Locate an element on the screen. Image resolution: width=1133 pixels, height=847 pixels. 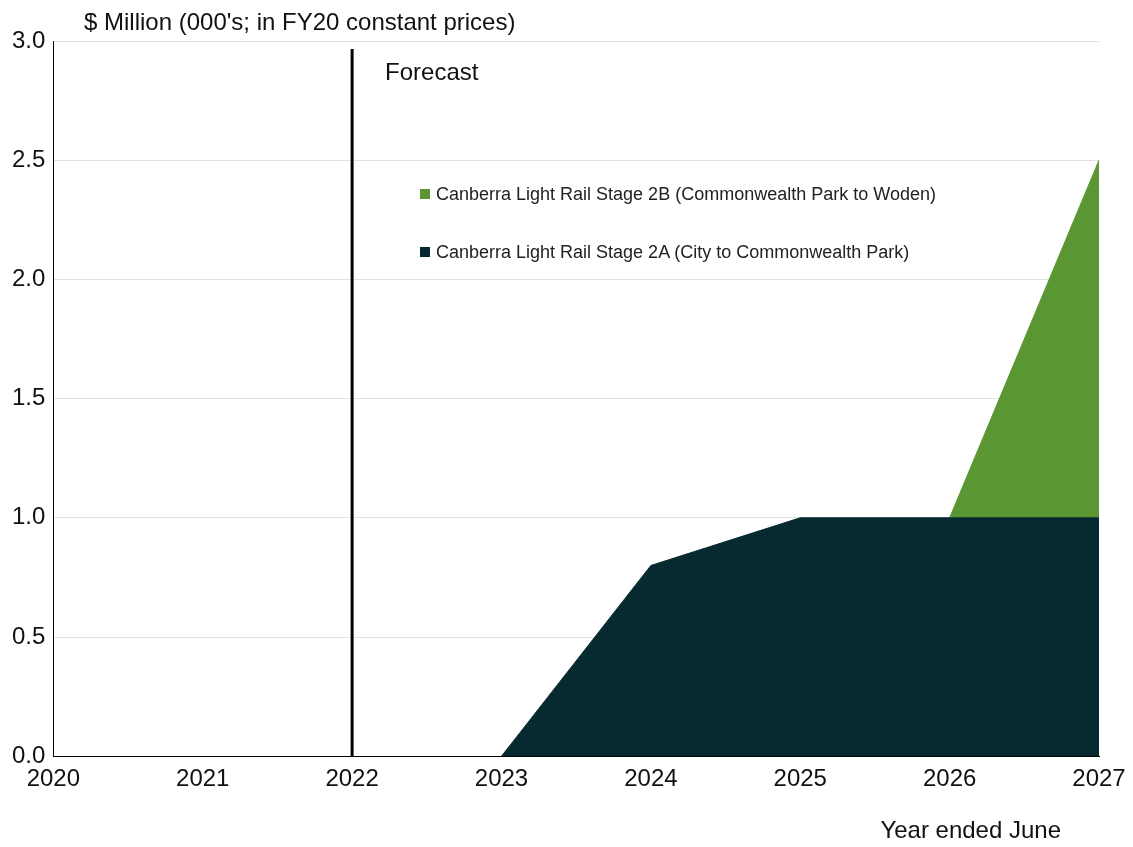
legend-label: Canberra Light Rail Stage 2B (Commonwealth Park to Woden) is located at coordinates (686, 194).